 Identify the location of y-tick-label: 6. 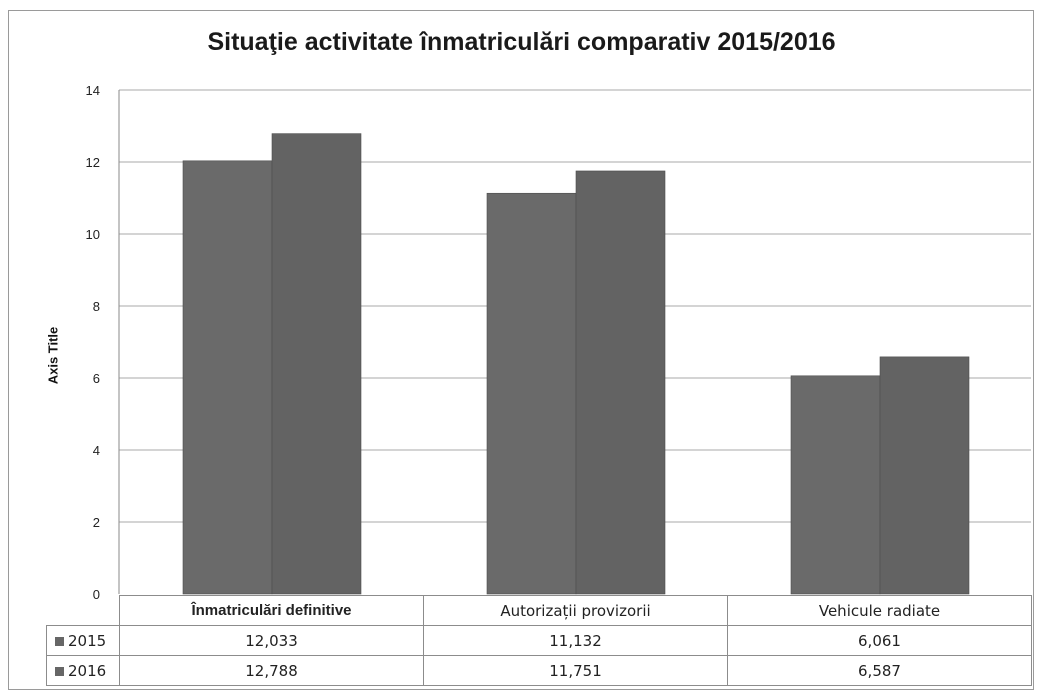
(96, 378).